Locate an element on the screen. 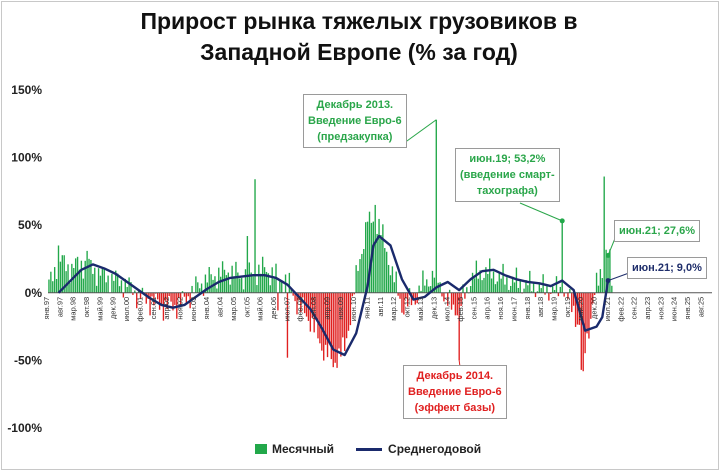 This screenshot has height=471, width=720. annotation-jun-2021-monthly: июн.21; 27,6% is located at coordinates (657, 231).